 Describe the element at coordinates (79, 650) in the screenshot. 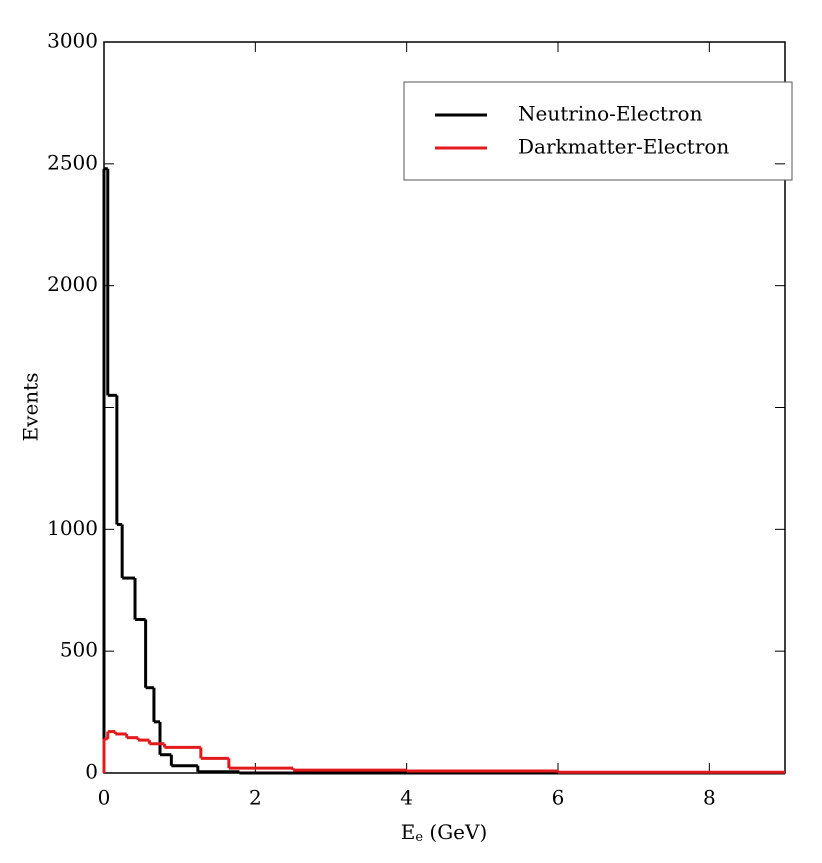

I see `y-tick-label: 500` at that location.